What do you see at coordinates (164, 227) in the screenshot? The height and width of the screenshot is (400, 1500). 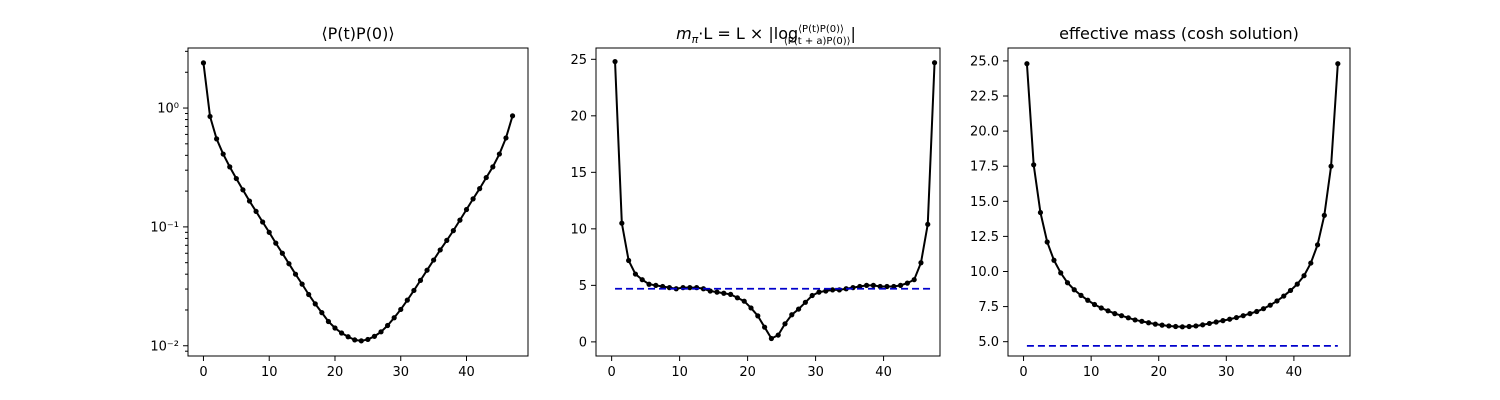 I see `y-tick-label: 10⁻¹` at bounding box center [164, 227].